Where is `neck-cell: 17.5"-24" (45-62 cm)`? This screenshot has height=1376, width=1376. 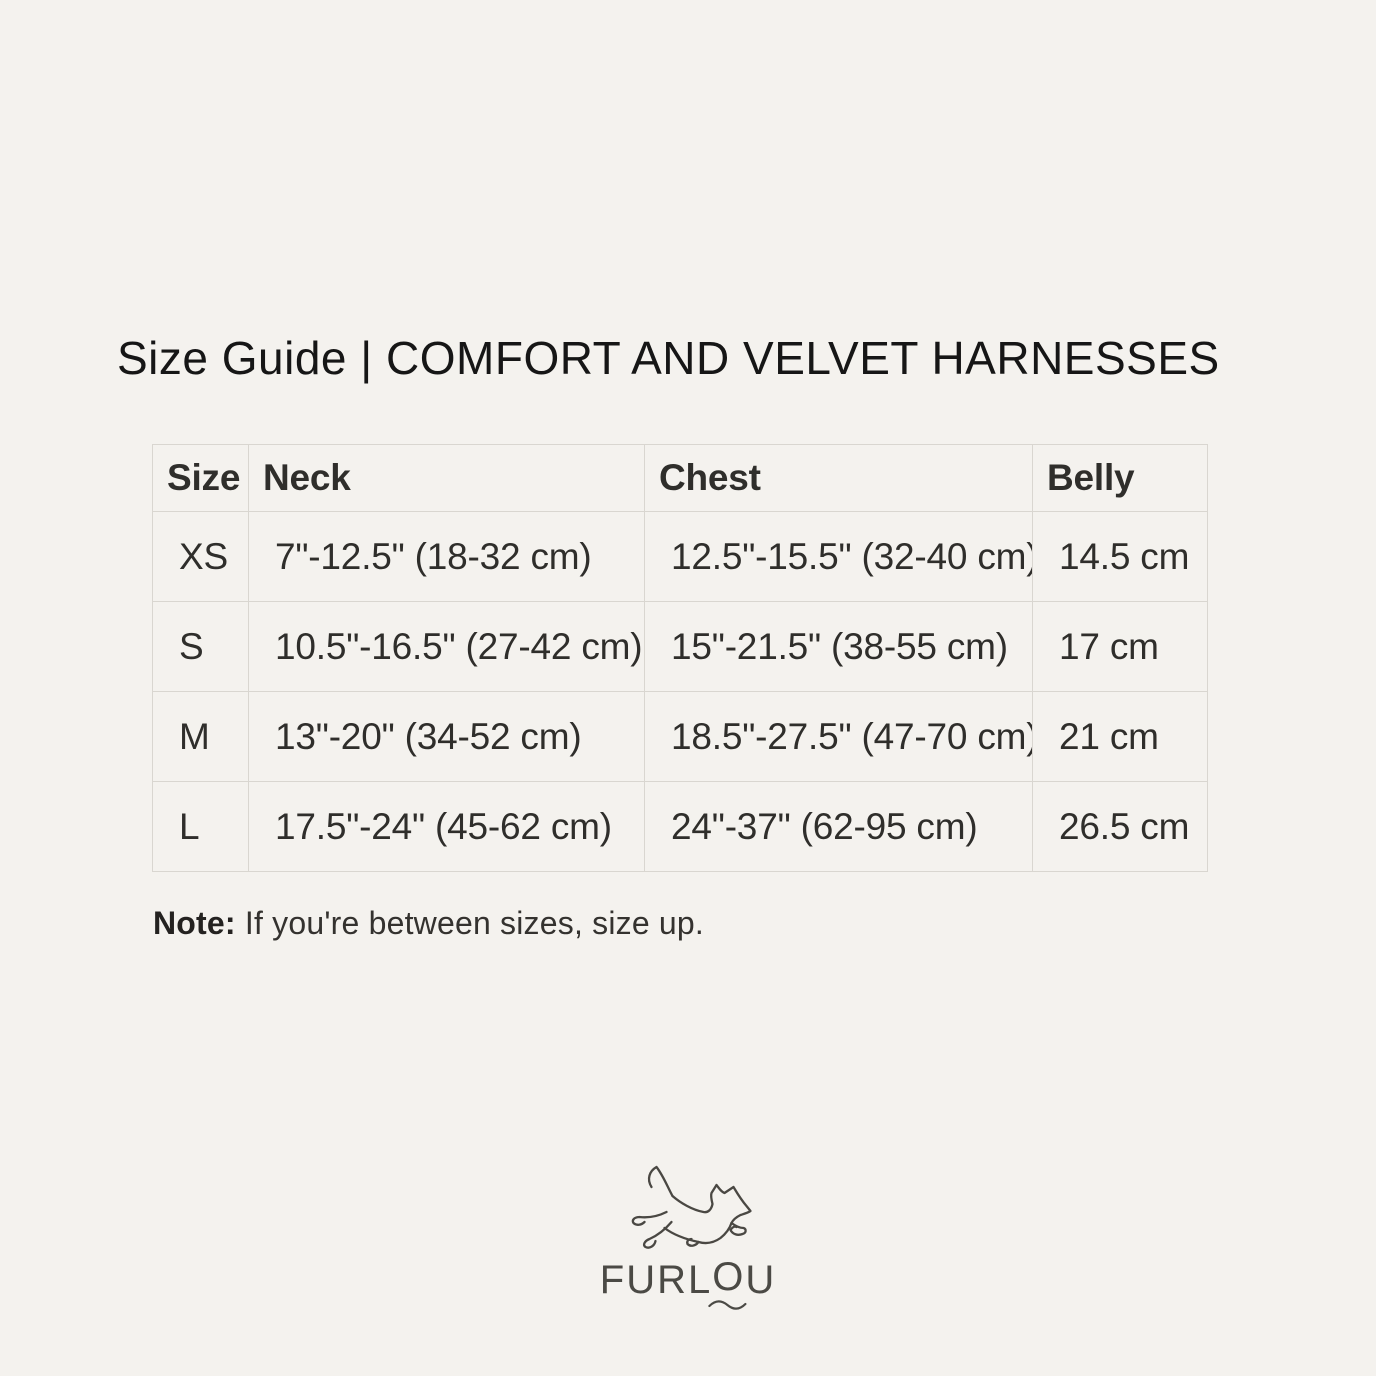 neck-cell: 17.5"-24" (45-62 cm) is located at coordinates (446, 826).